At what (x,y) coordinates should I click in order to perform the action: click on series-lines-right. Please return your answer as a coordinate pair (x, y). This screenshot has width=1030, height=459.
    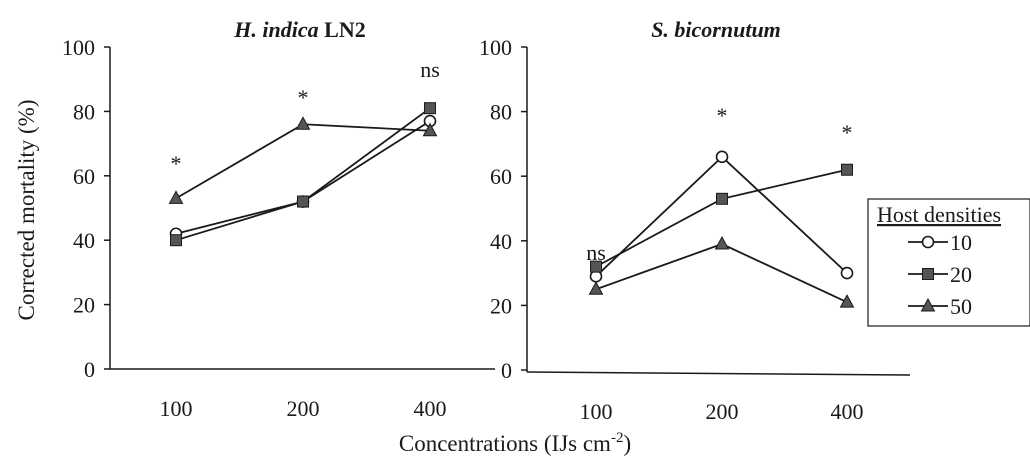
    Looking at the image, I should click on (721, 229).